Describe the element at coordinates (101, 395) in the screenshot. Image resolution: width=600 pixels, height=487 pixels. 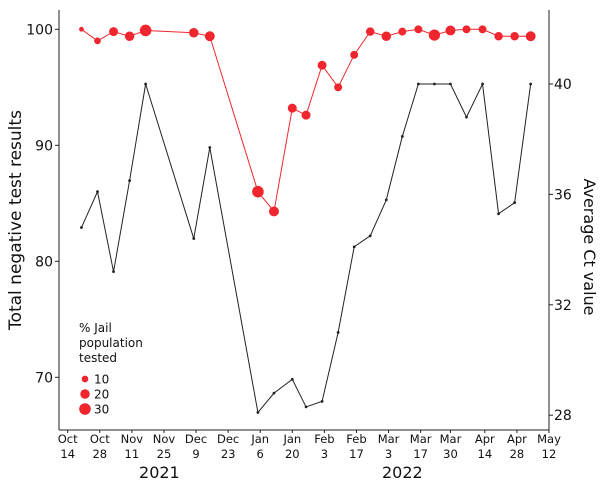
I see `legend-entry-label: 20` at that location.